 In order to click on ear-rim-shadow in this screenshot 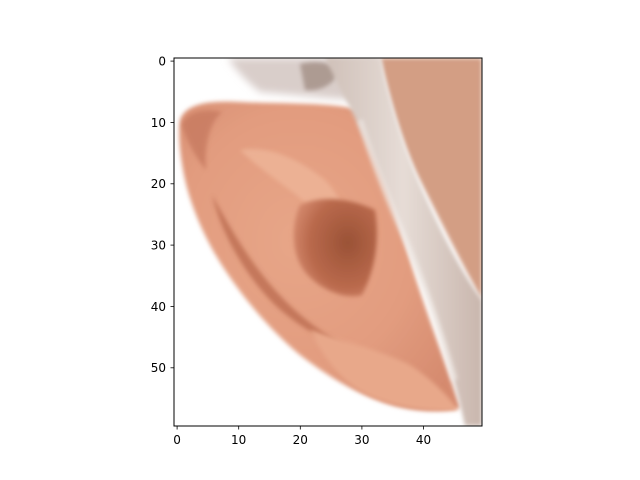, I will do `click(202, 140)`.